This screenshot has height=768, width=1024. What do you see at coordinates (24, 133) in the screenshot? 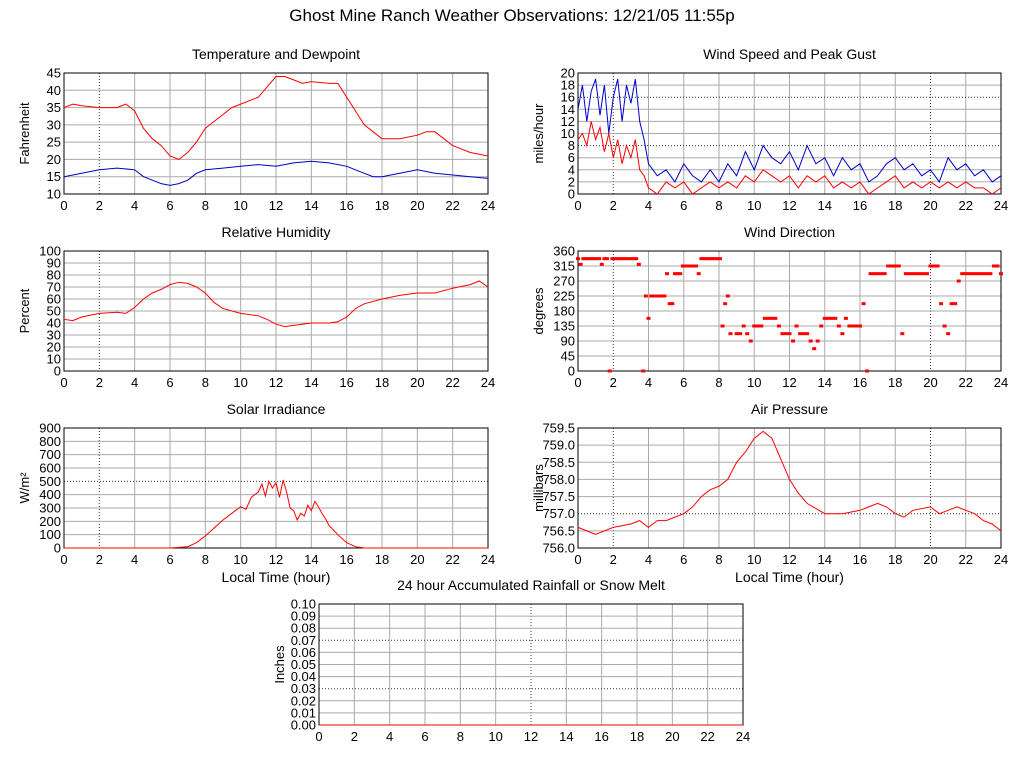
I see `y-axis-label: Fahrenheit` at bounding box center [24, 133].